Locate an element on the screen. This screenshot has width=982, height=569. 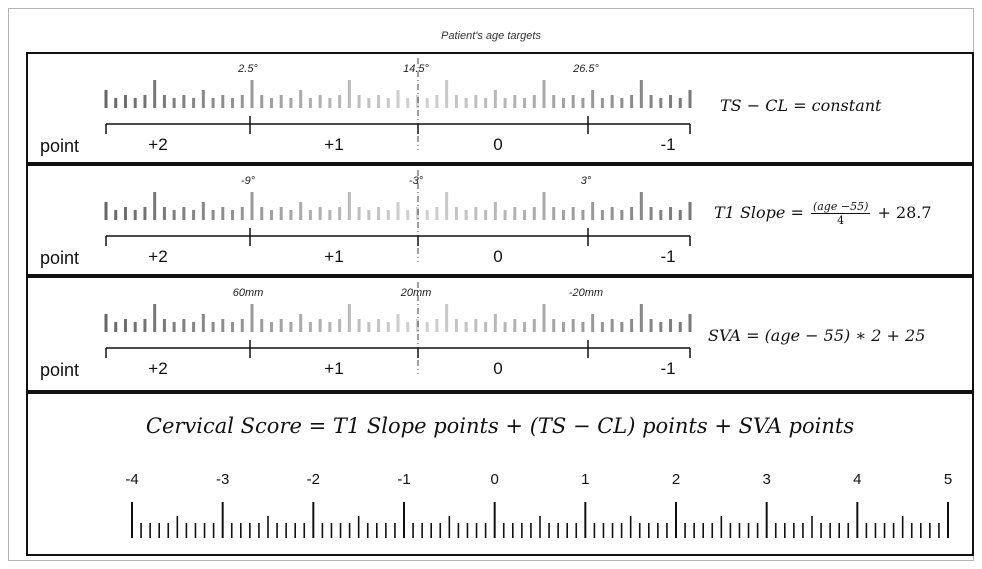
target-label: -9° is located at coordinates (248, 181).